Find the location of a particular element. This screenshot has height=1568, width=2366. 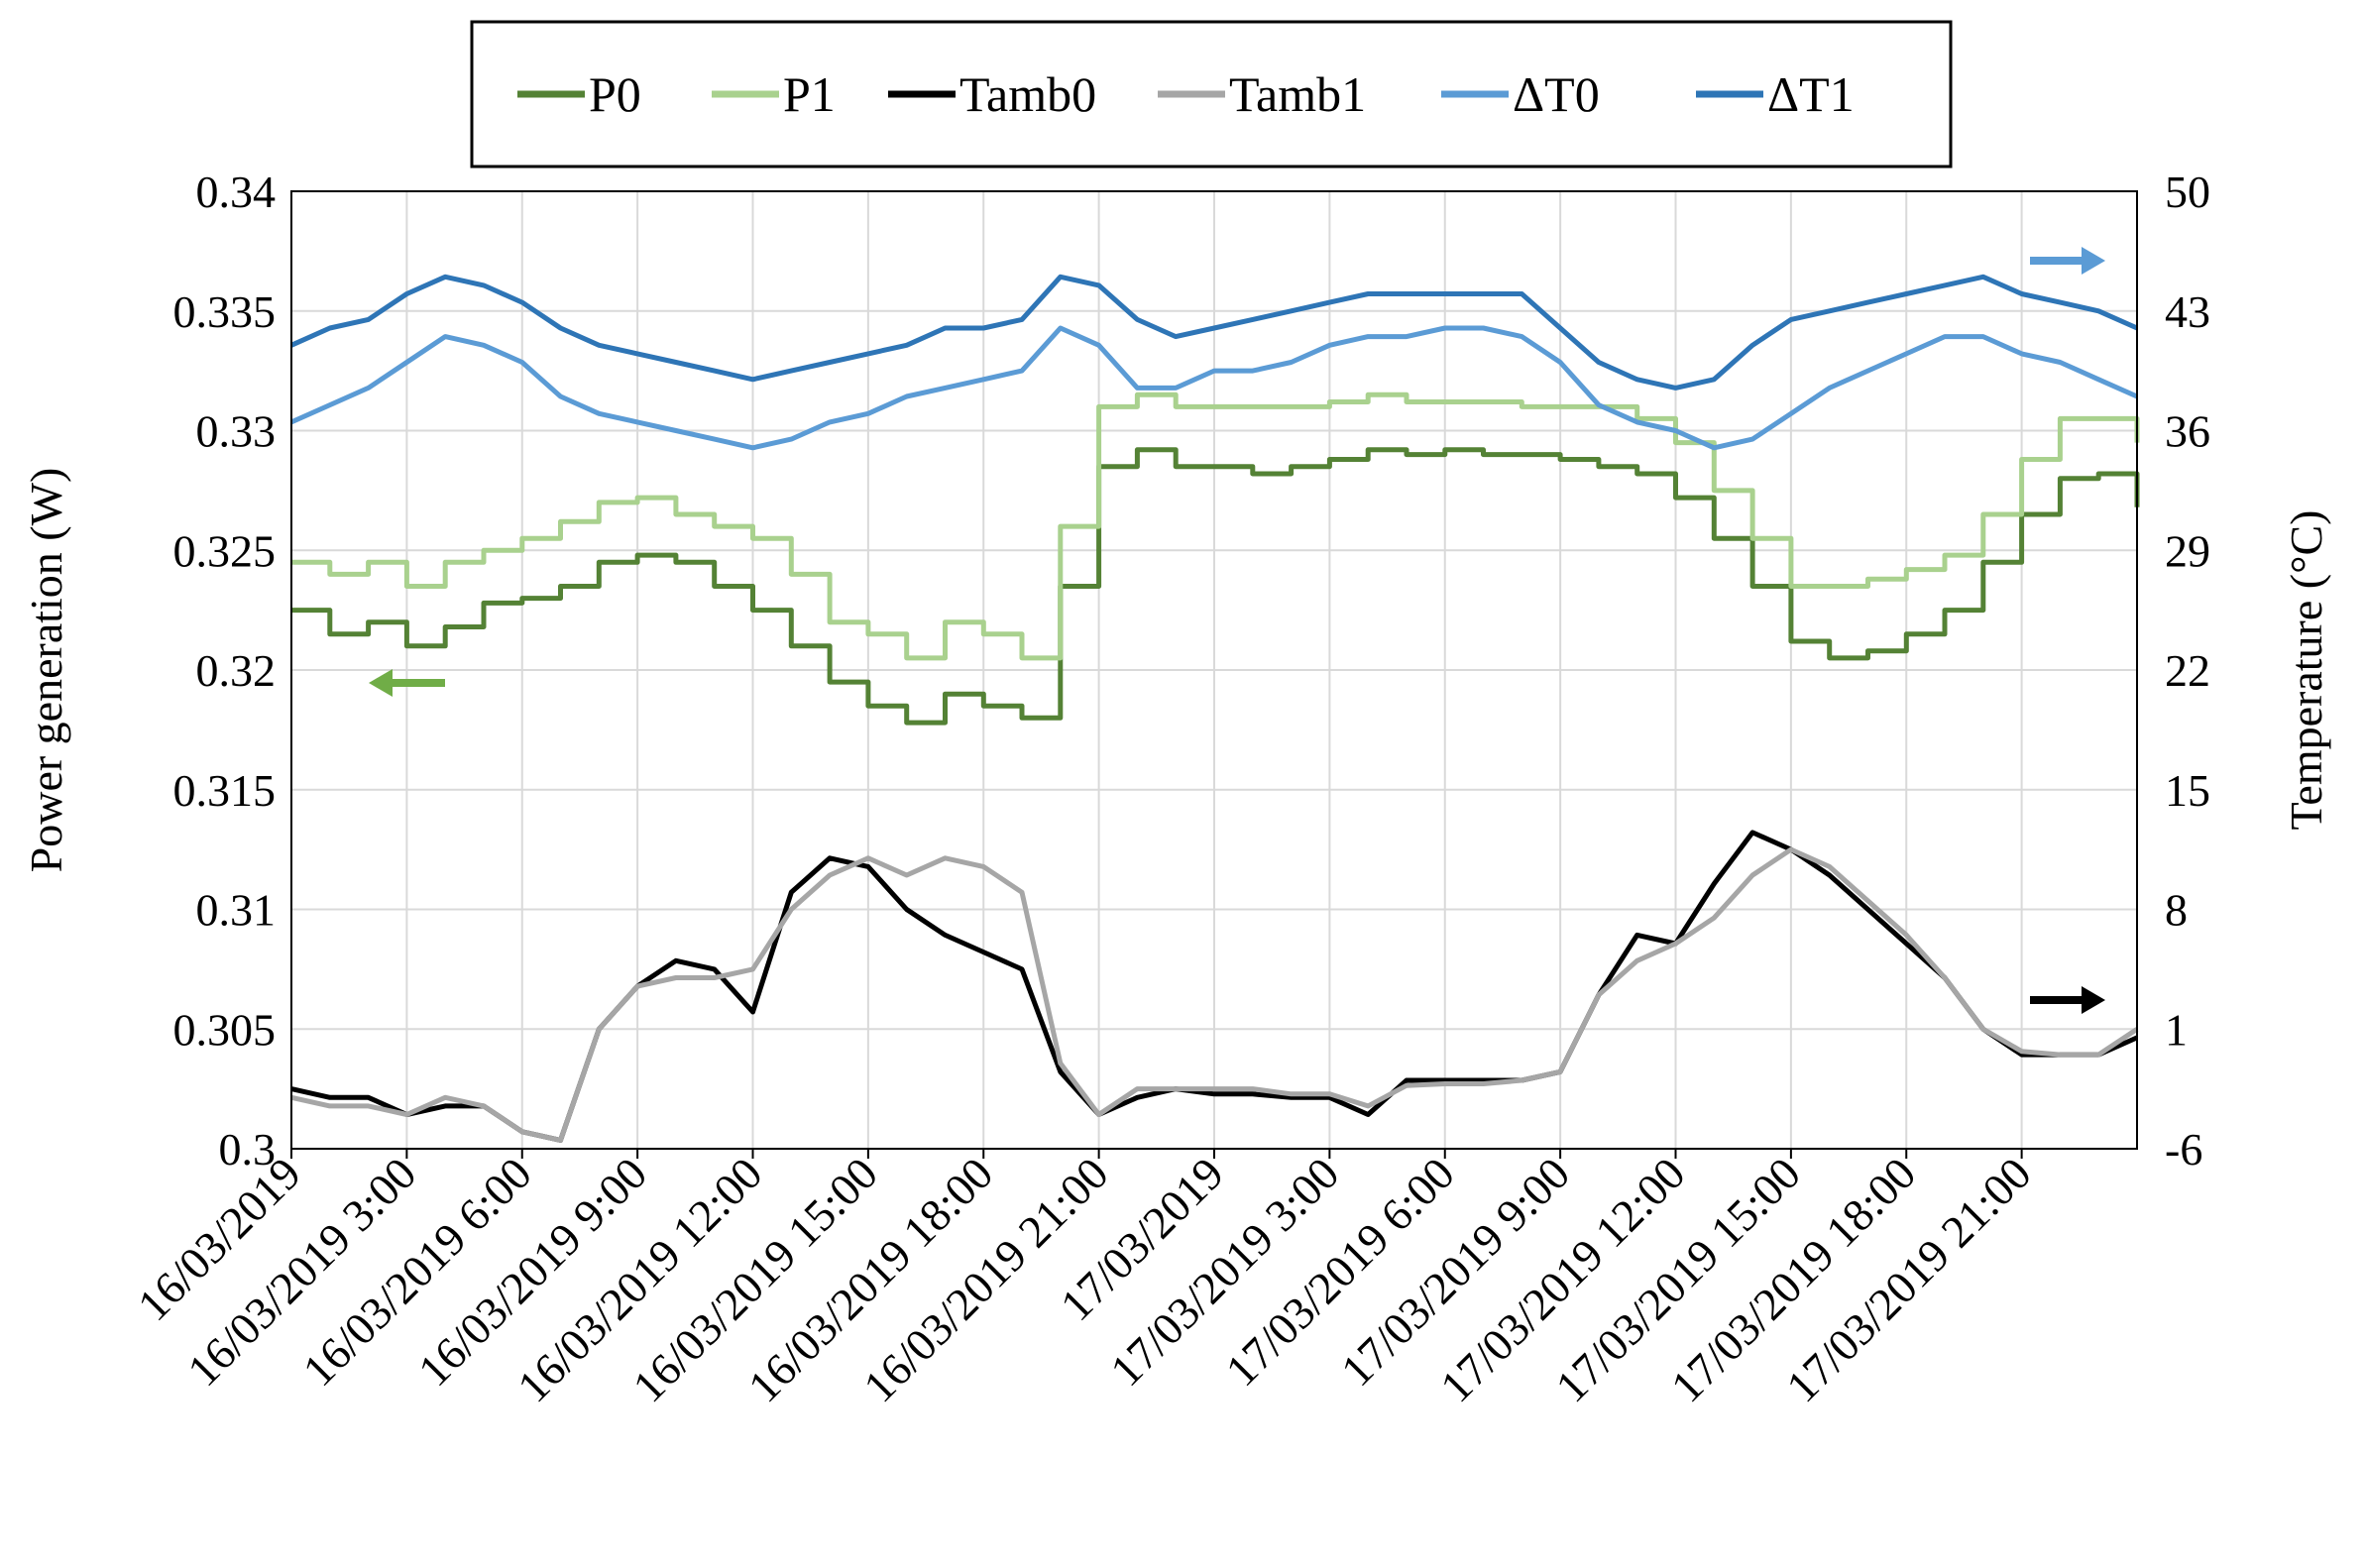

y2-tick-label: 50 is located at coordinates (2187, 192).